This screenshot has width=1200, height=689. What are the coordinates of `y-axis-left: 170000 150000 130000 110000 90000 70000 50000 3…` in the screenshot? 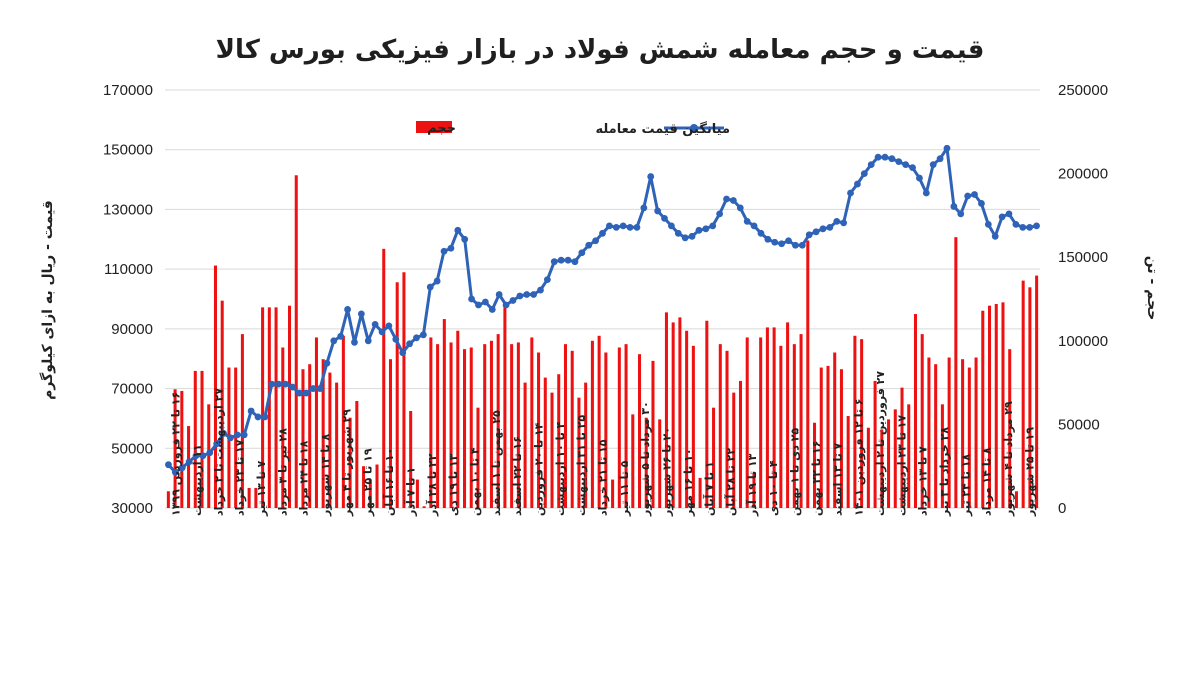 It's located at (128, 299).